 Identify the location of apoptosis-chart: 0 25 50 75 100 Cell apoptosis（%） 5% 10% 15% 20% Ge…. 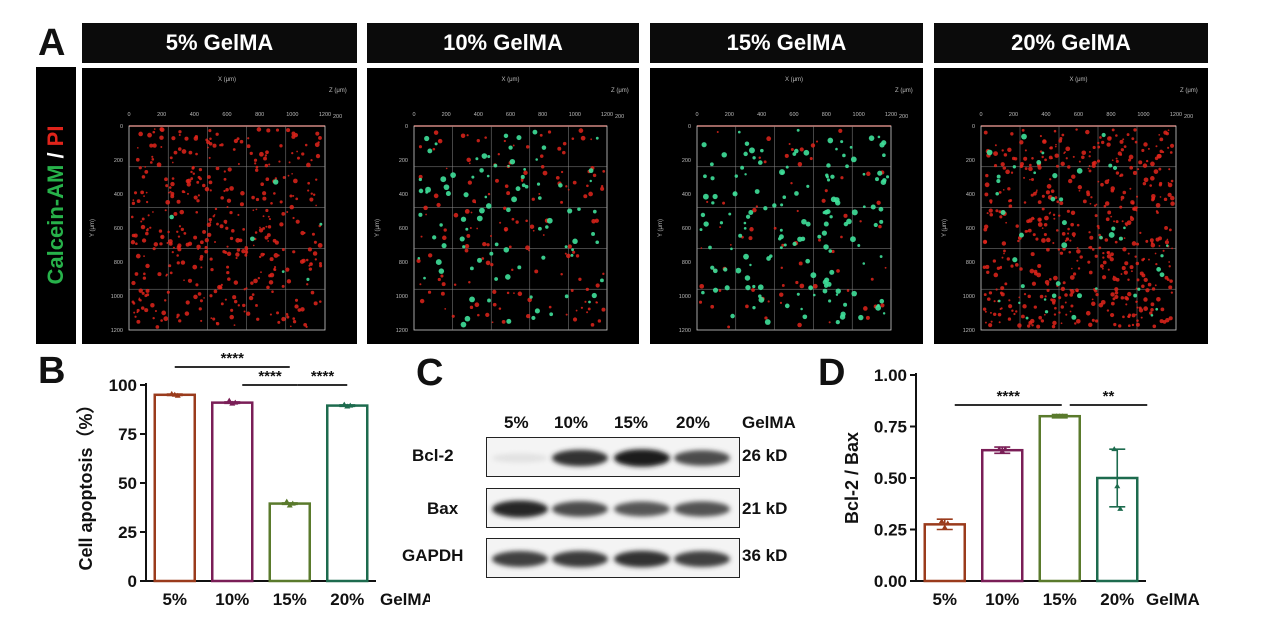
(252, 477).